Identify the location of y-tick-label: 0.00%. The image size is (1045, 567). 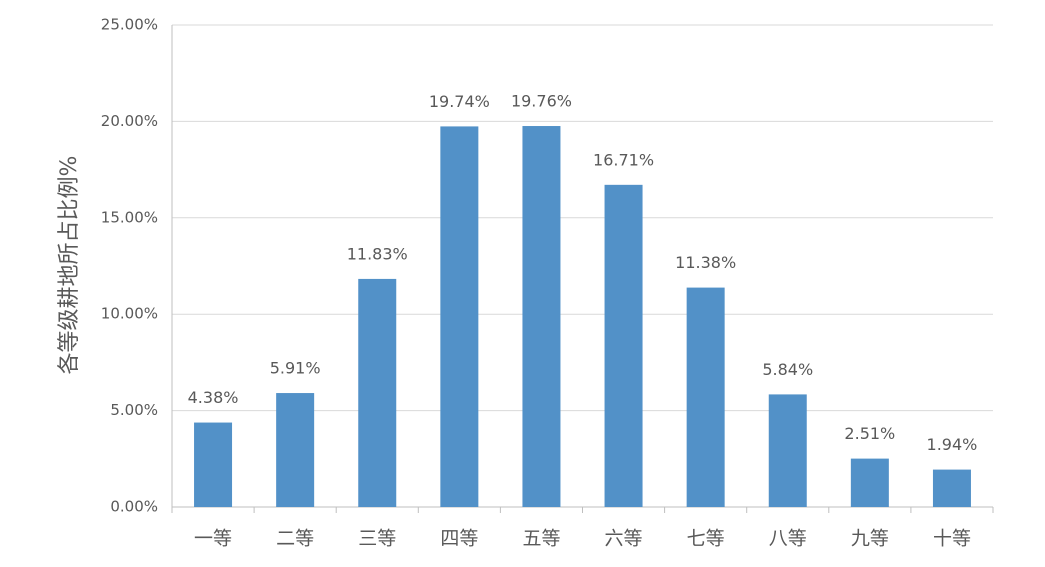
(134, 507).